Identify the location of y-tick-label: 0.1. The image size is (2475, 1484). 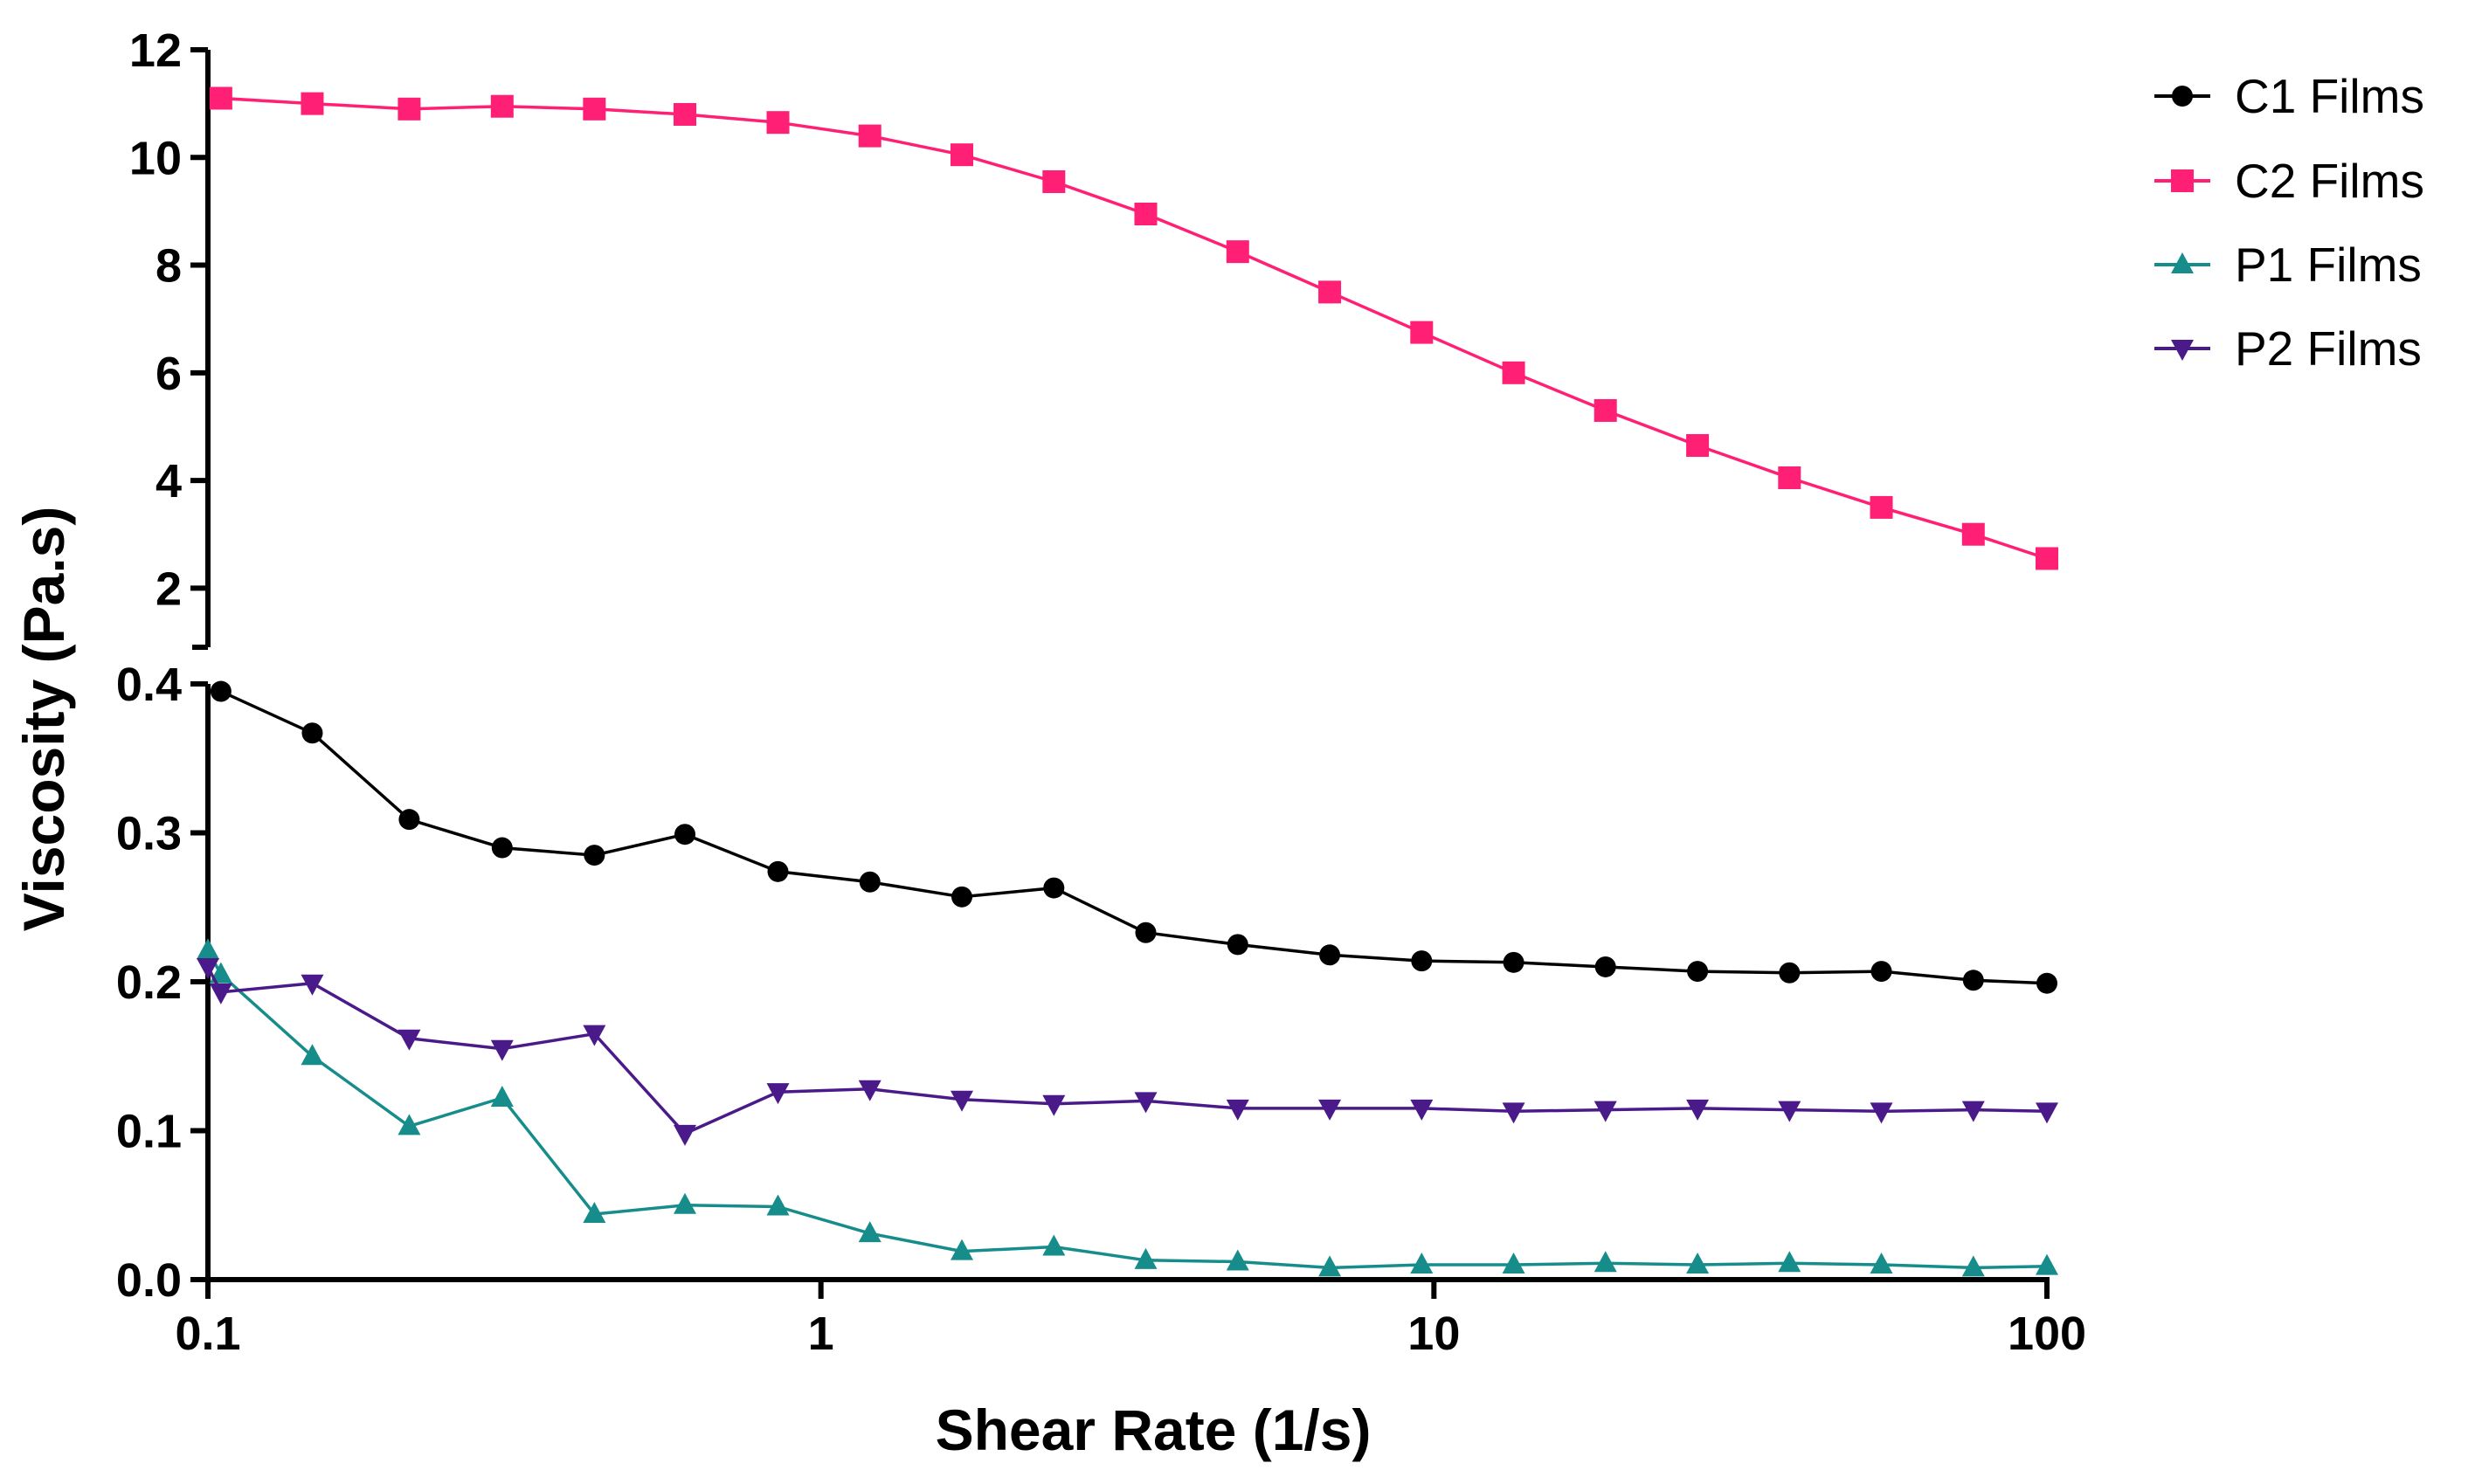
(149, 1132).